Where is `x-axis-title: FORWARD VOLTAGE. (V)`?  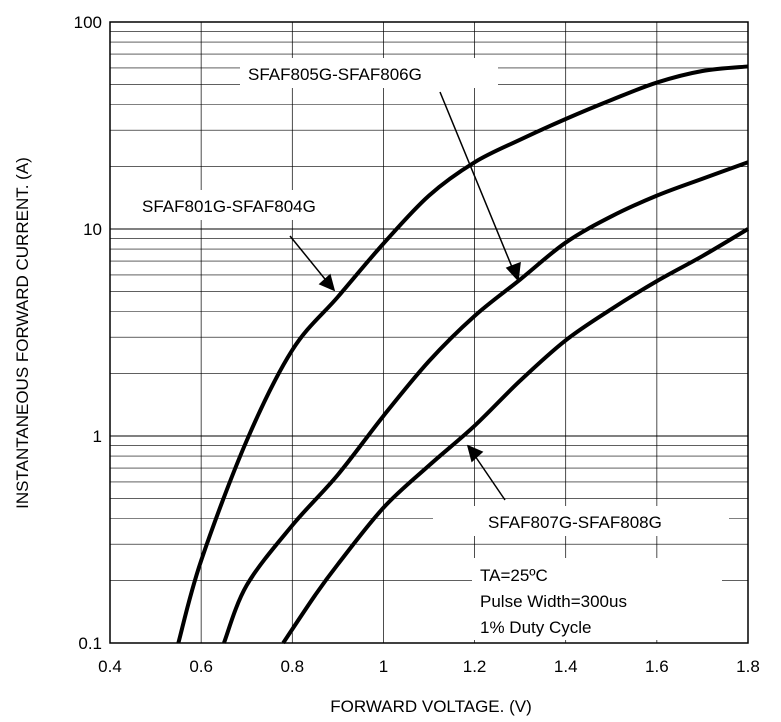
x-axis-title: FORWARD VOLTAGE. (V) is located at coordinates (431, 706).